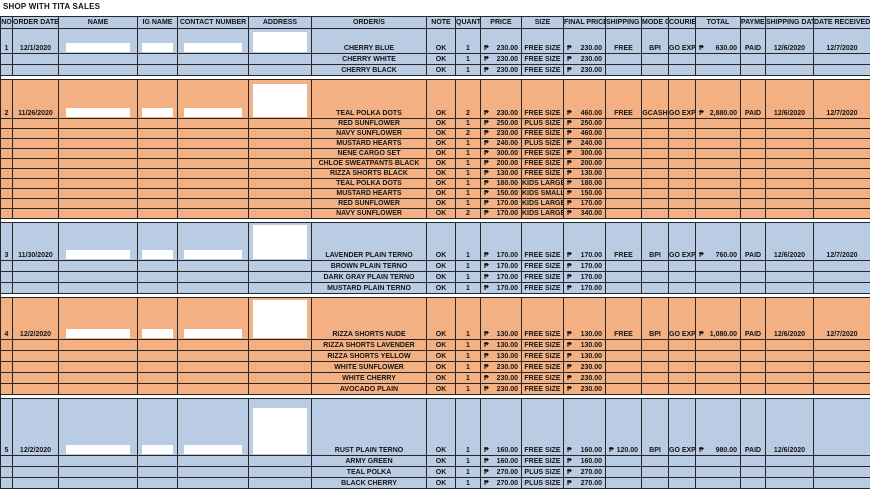 This screenshot has width=870, height=489. Describe the element at coordinates (682, 99) in the screenshot. I see `cell-courier: GO EXPRESS` at that location.